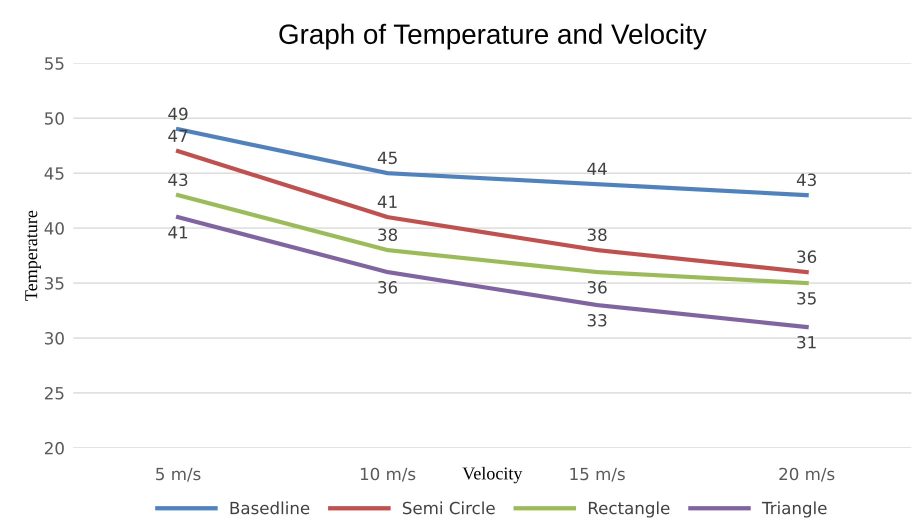  Describe the element at coordinates (806, 298) in the screenshot. I see `data-label: 35` at that location.